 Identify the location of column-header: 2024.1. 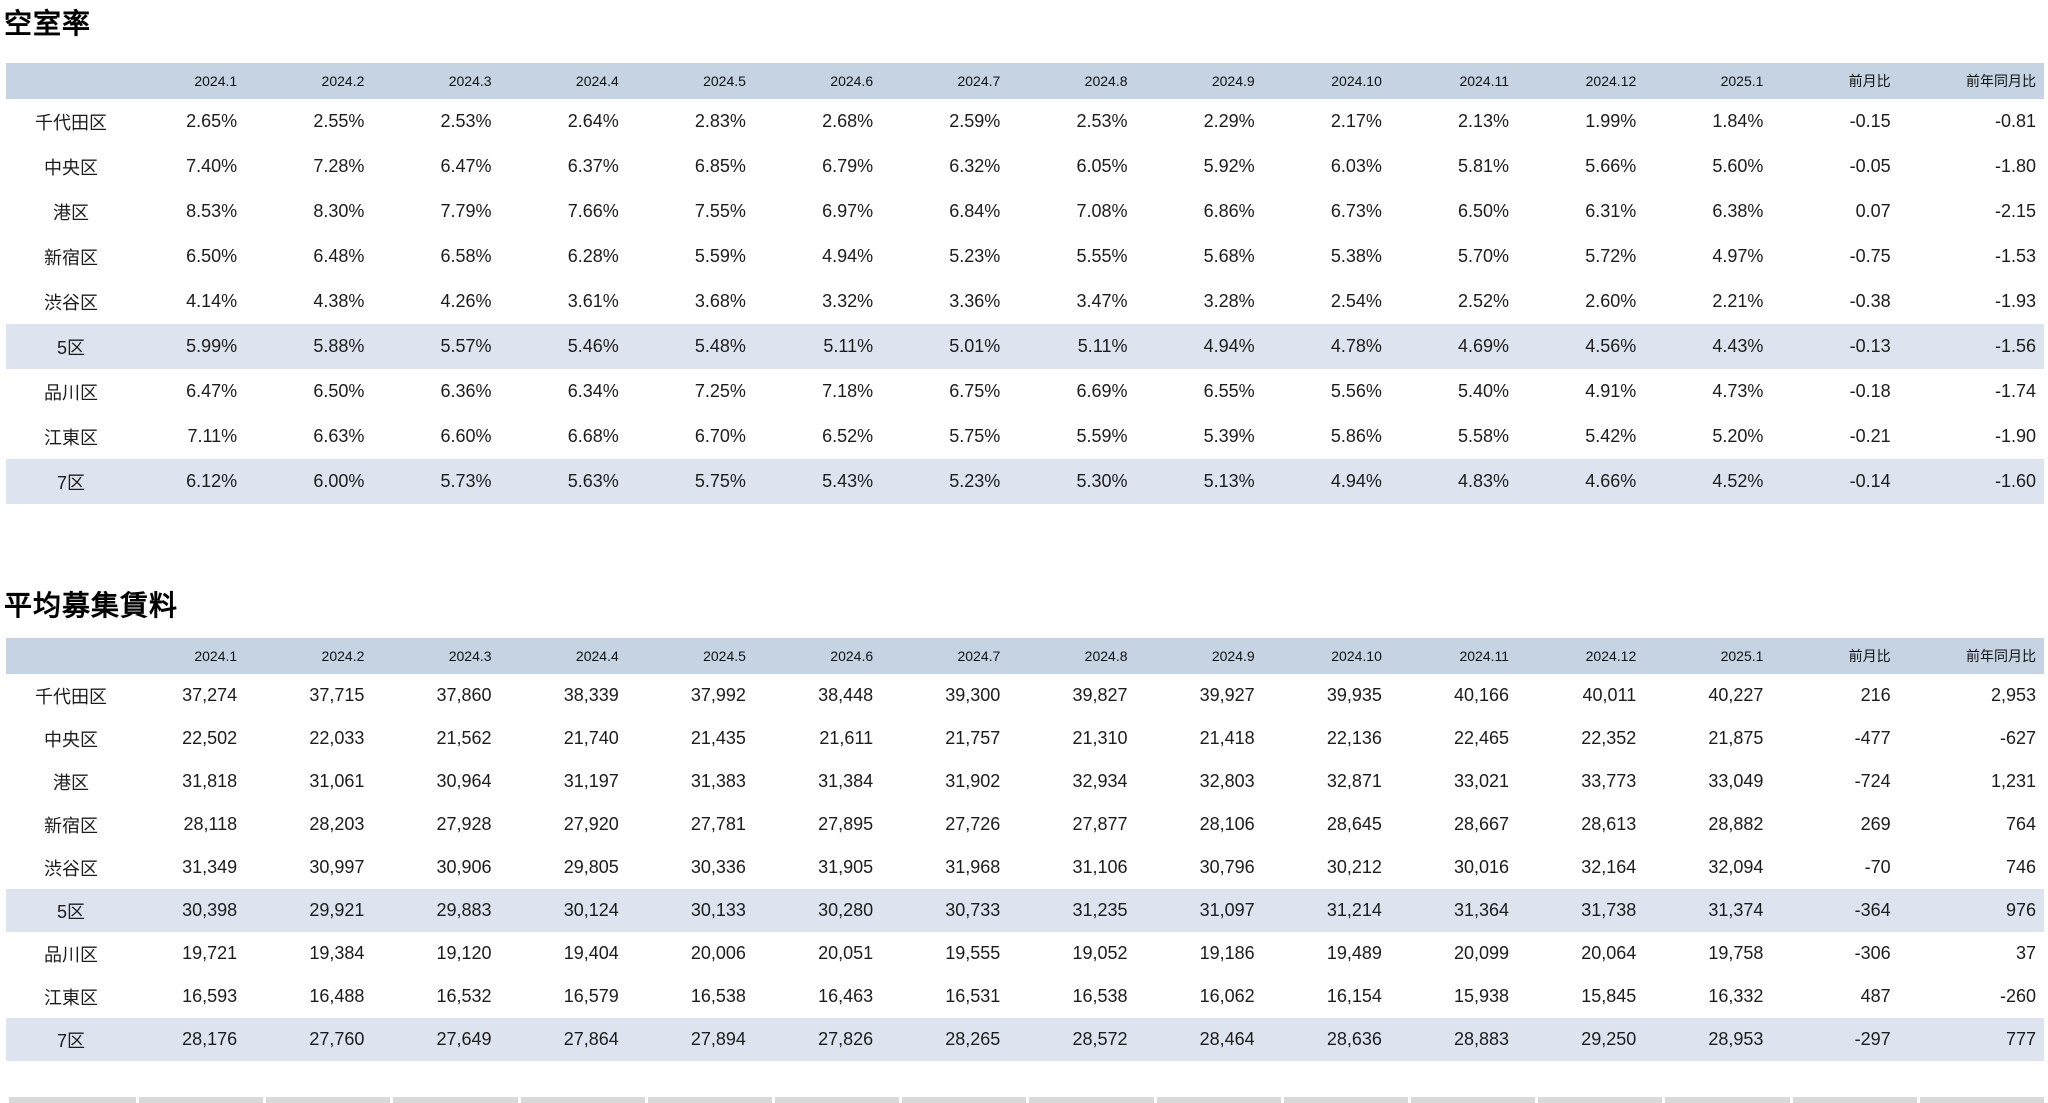
(200, 656).